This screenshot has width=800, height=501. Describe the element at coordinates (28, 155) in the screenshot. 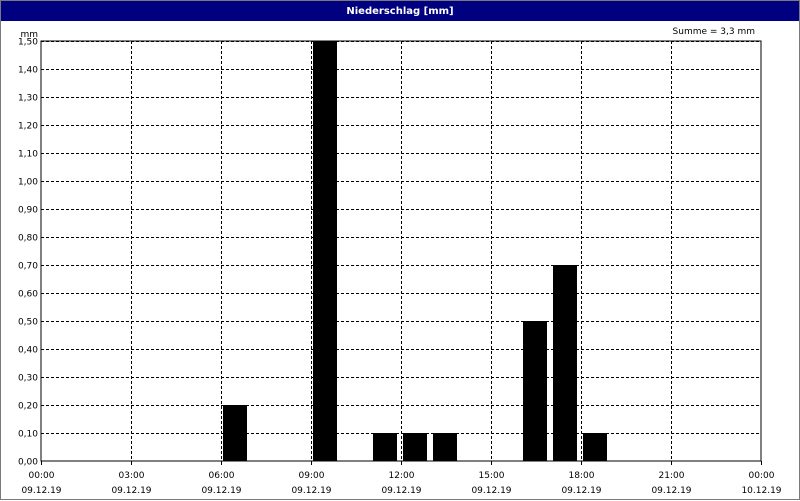

I see `y-tick-label: 1,10` at that location.